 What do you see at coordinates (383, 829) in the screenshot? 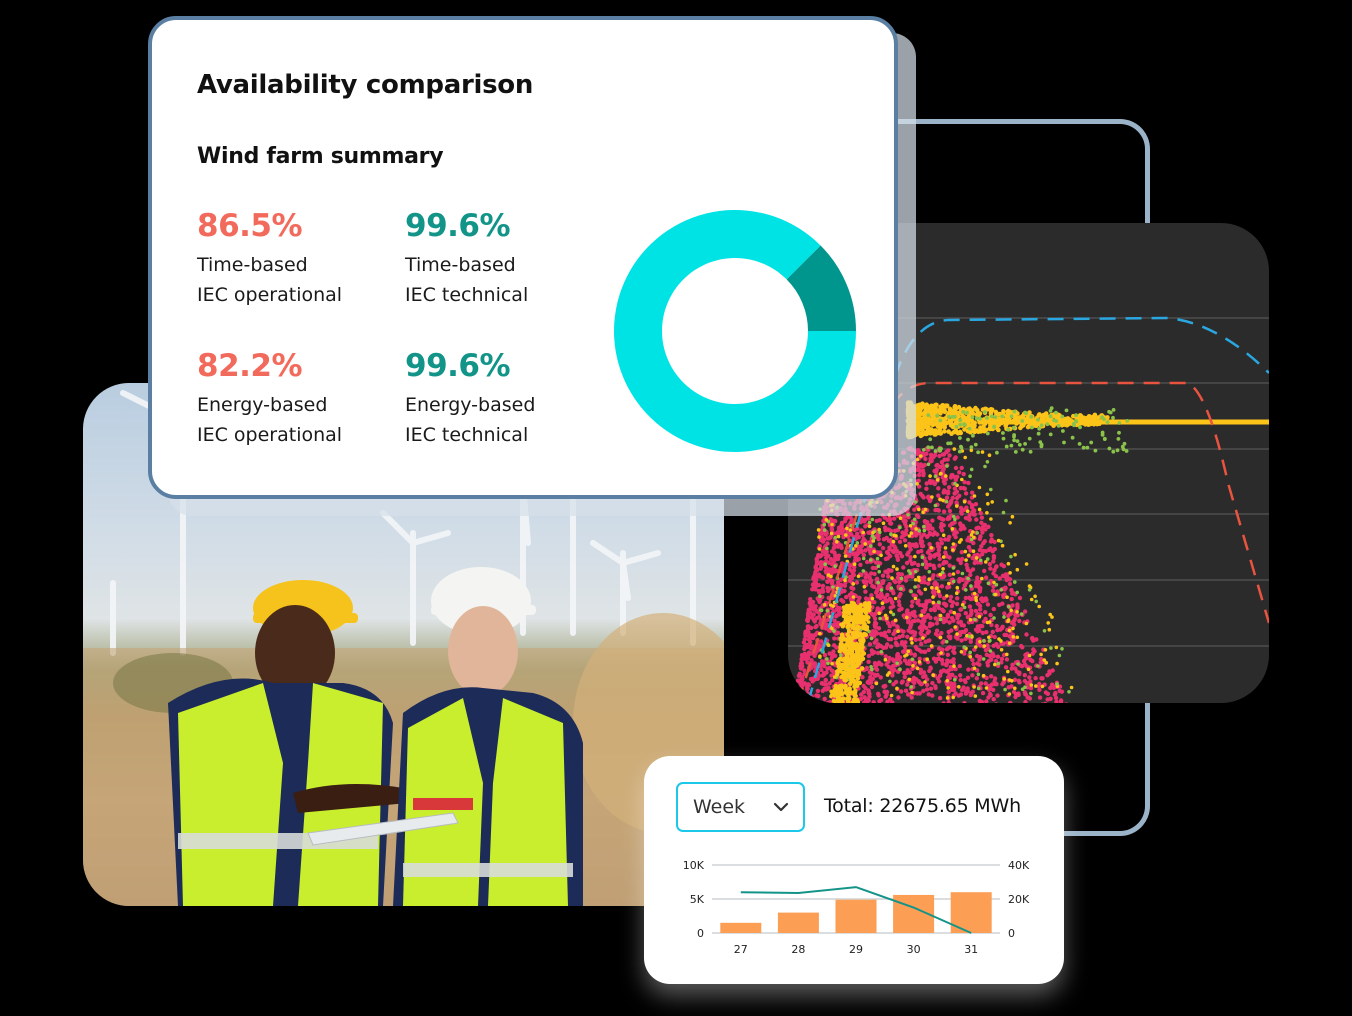
I see `tablet` at bounding box center [383, 829].